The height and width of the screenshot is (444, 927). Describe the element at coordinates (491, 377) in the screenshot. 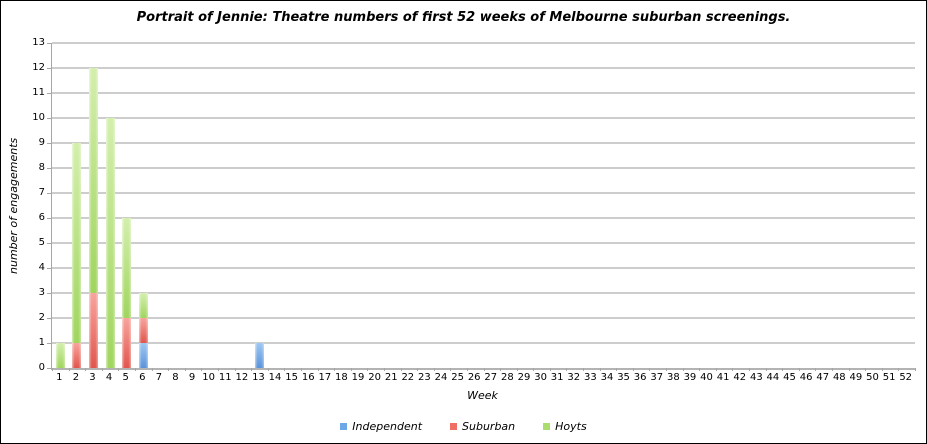

I see `x-tick-label: 27` at that location.